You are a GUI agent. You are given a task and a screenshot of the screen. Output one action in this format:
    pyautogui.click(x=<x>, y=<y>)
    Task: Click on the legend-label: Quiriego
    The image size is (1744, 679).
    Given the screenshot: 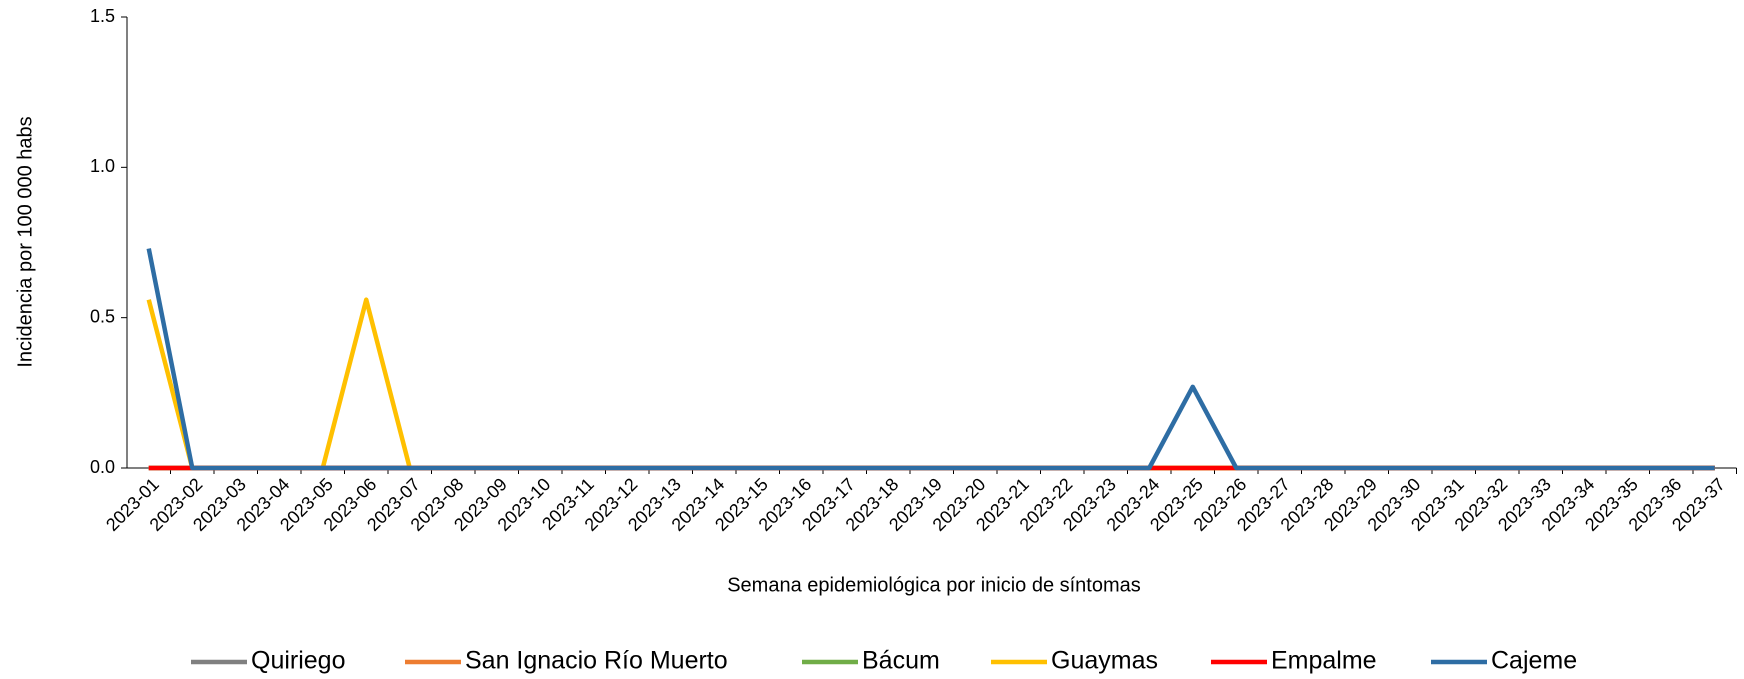 What is the action you would take?
    pyautogui.click(x=298, y=661)
    